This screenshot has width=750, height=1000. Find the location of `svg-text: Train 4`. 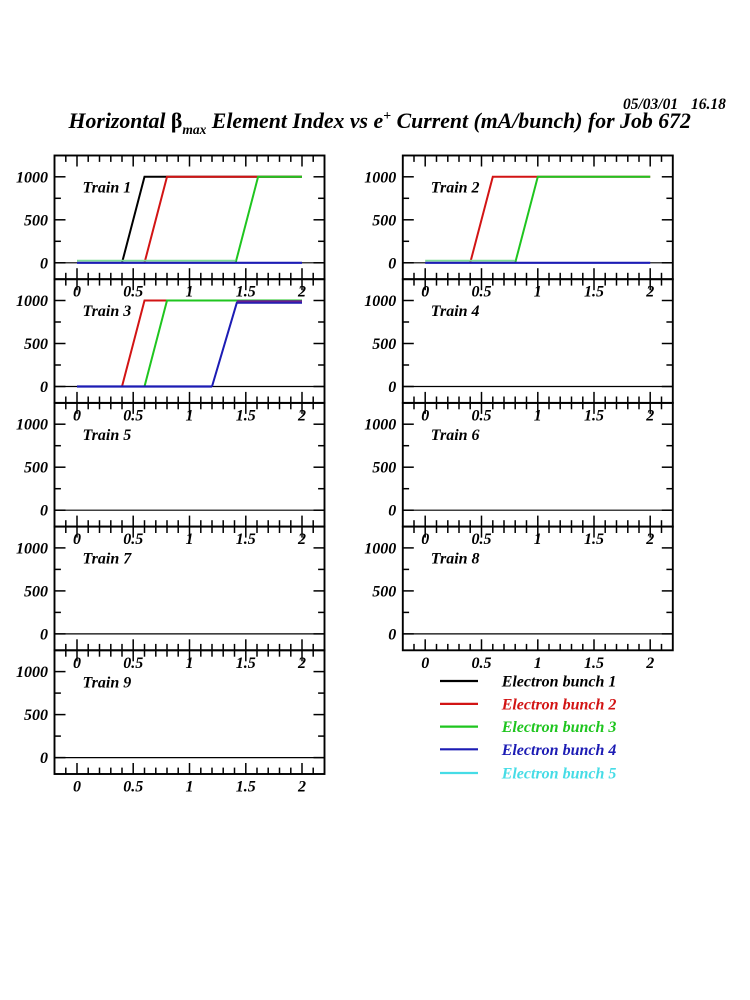

svg-text: Train 4 is located at coordinates (455, 311).